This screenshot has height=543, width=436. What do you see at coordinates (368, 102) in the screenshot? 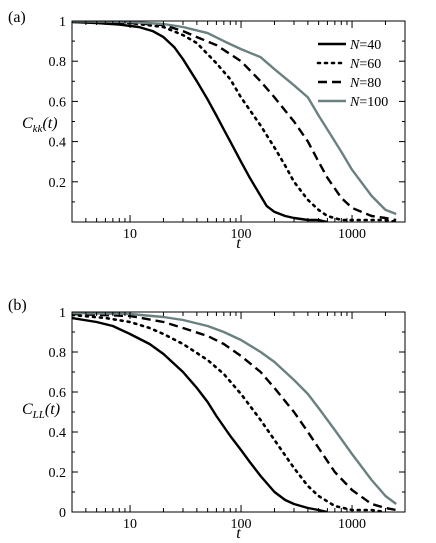
I see `legend-label: N=100` at bounding box center [368, 102].